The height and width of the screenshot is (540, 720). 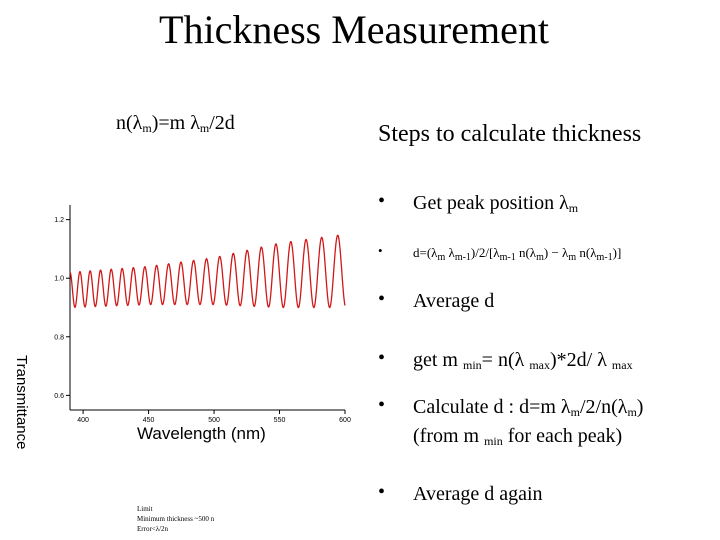 I want to click on chart-axes, so click(x=207, y=308).